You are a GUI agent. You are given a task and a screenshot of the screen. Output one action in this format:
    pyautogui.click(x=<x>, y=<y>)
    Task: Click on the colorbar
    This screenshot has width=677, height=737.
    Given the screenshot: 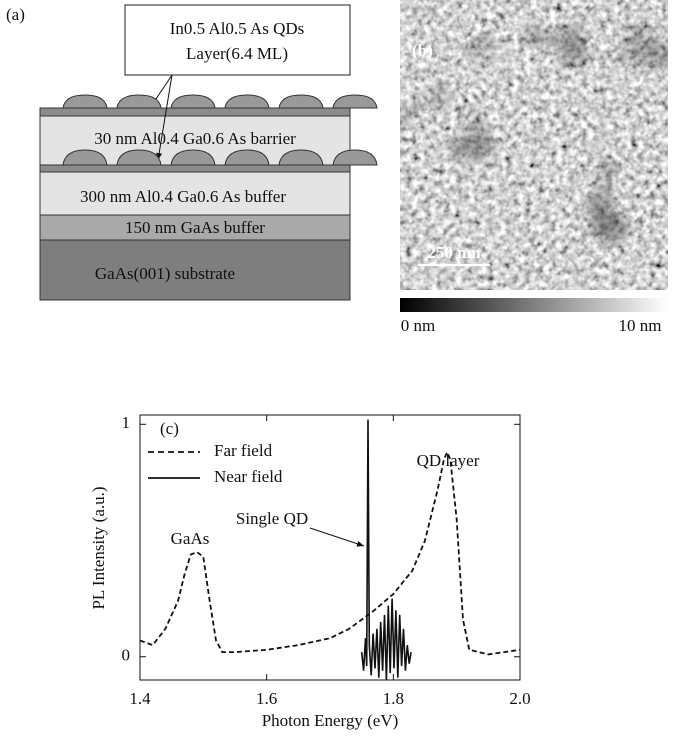 What is the action you would take?
    pyautogui.click(x=534, y=305)
    